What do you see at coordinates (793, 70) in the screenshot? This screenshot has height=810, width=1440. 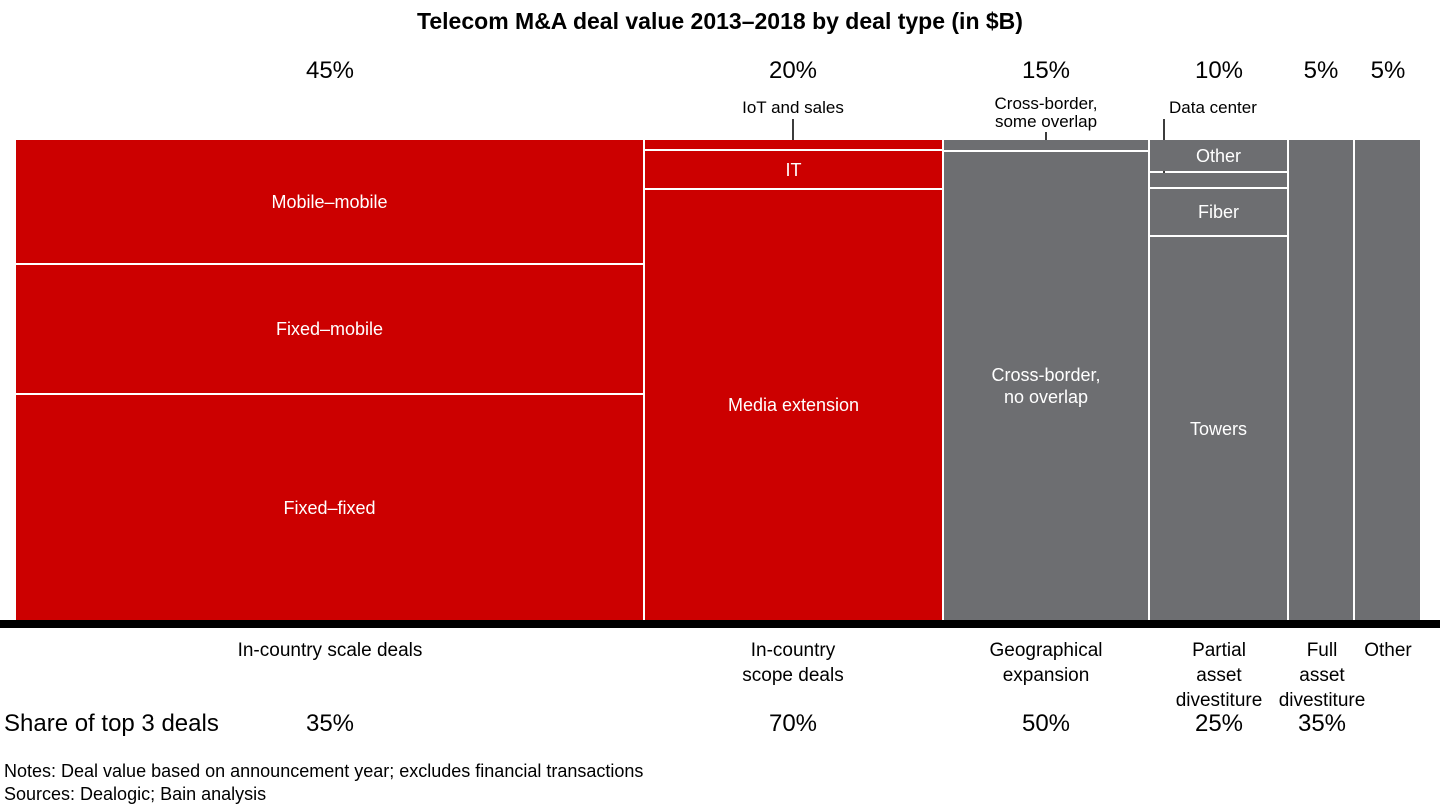 I see `width-pct-in-country-scope: 20%` at bounding box center [793, 70].